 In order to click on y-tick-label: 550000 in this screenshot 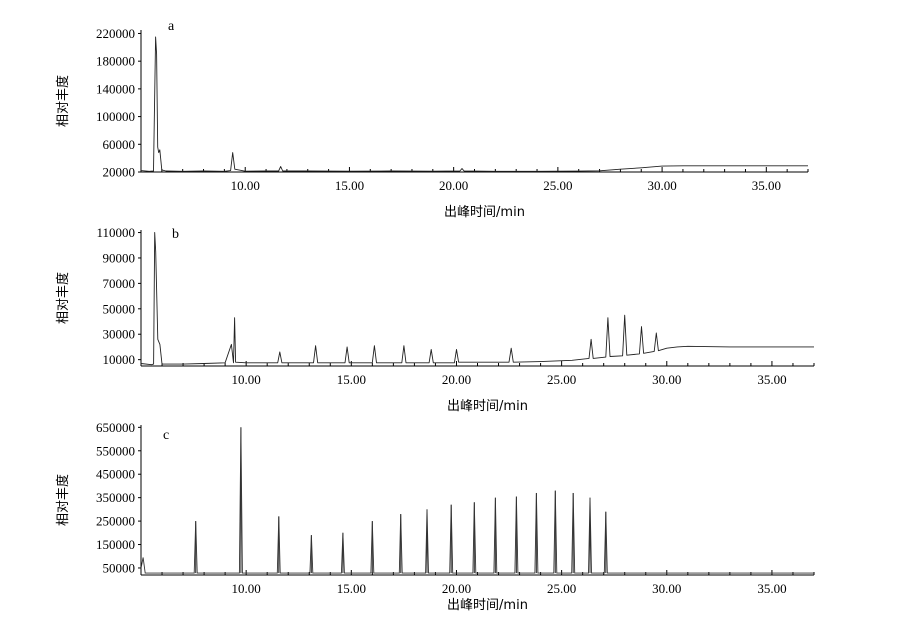, I will do `click(115, 450)`.